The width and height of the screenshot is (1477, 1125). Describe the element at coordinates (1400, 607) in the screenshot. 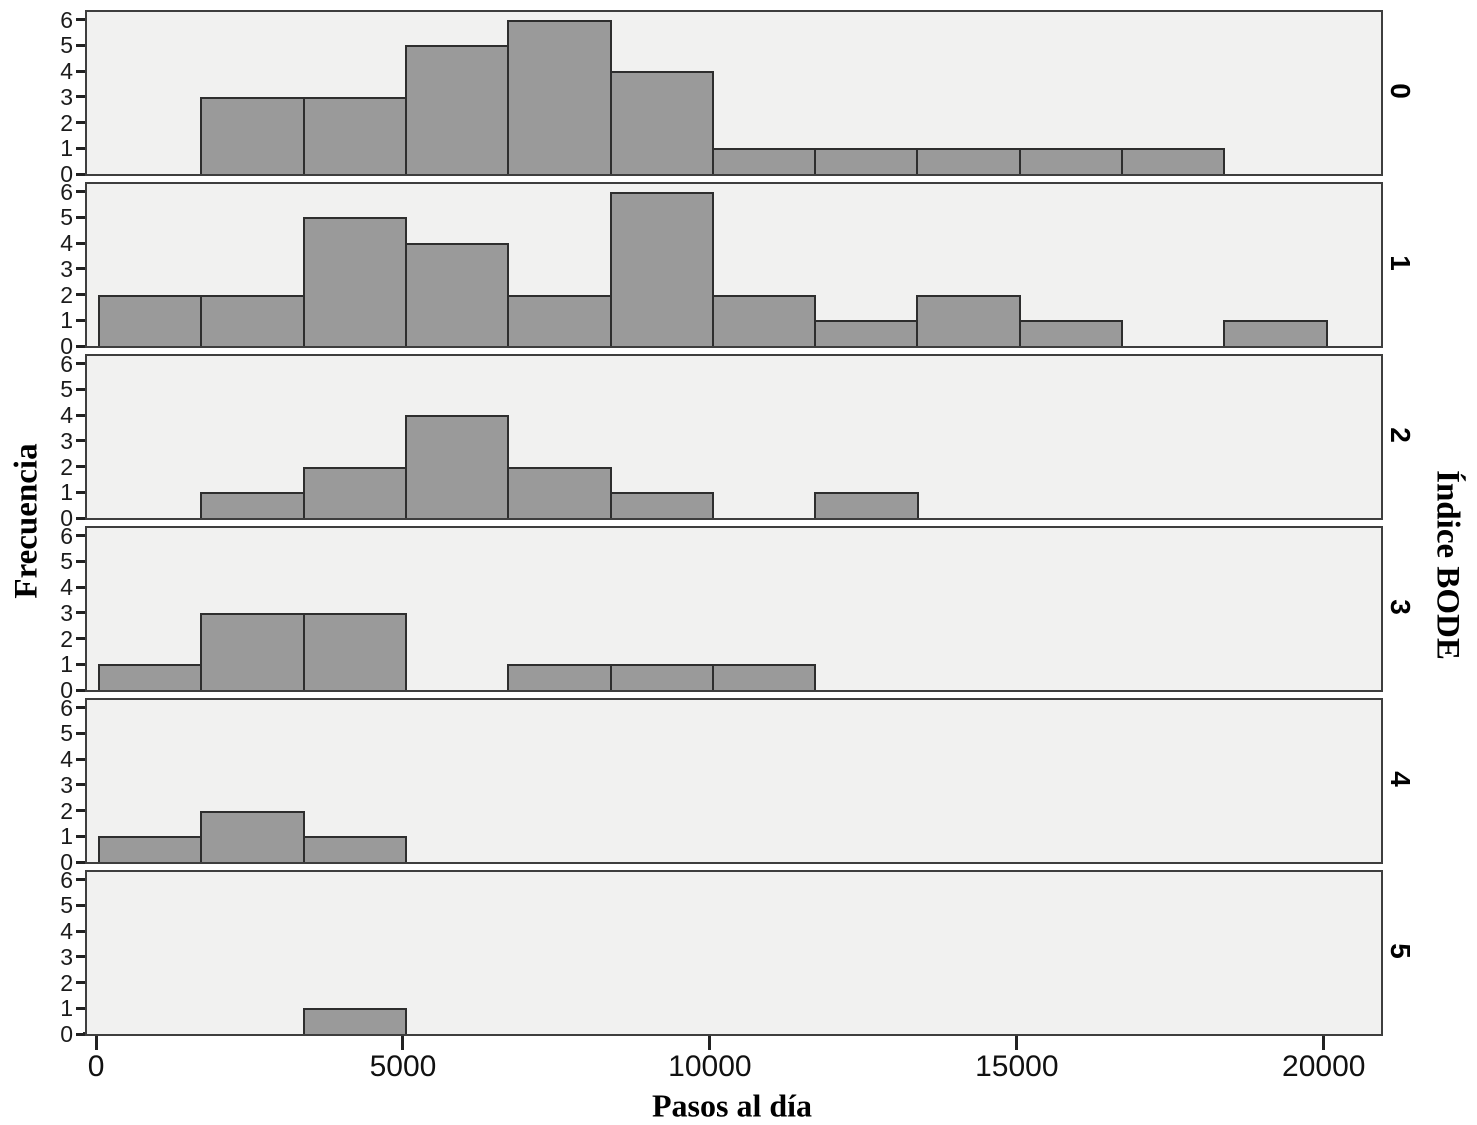

I see `facet-label: 3` at that location.